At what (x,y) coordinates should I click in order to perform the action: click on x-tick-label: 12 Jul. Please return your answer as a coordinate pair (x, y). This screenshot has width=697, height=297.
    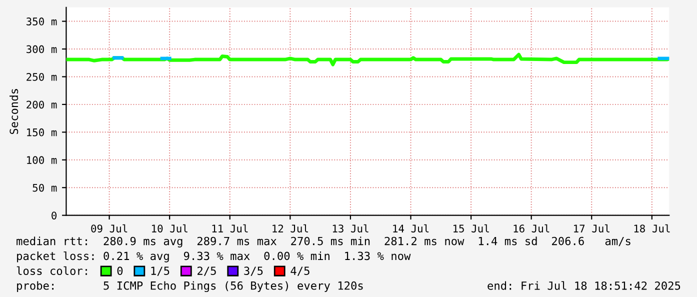
    Looking at the image, I should click on (290, 228).